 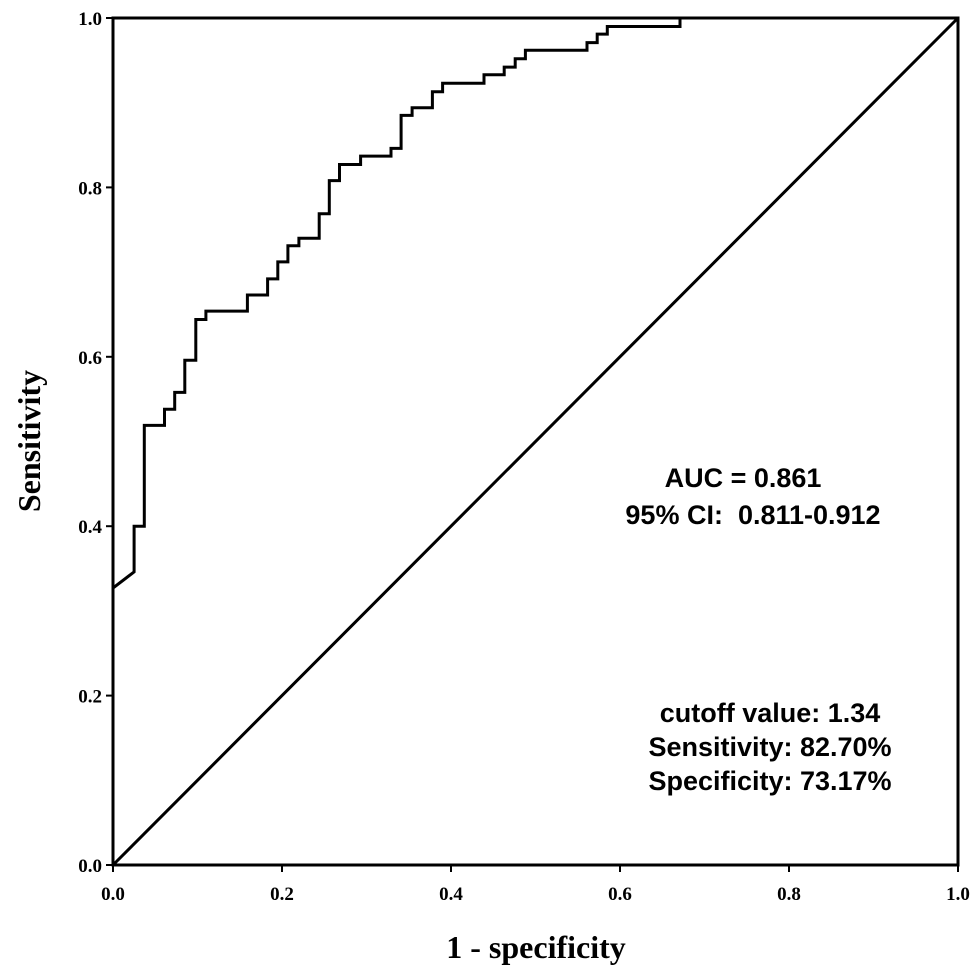 What do you see at coordinates (743, 478) in the screenshot?
I see `auc-annotation: AUC = 0.861` at bounding box center [743, 478].